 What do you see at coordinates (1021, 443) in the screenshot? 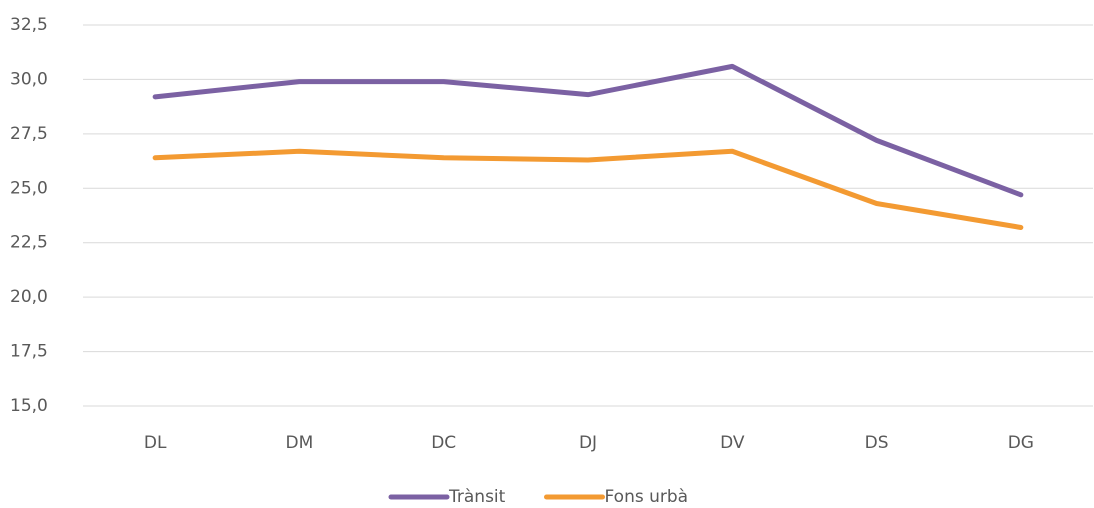
I see `x-tick-label: DG` at bounding box center [1021, 443].